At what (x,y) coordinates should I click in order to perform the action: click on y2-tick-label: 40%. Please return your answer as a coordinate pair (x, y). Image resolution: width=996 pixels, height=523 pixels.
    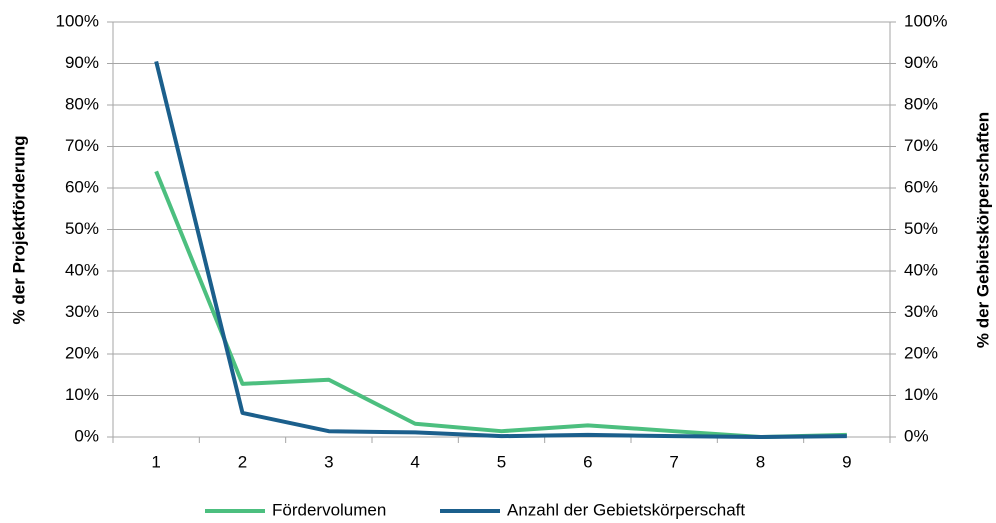
    Looking at the image, I should click on (921, 269).